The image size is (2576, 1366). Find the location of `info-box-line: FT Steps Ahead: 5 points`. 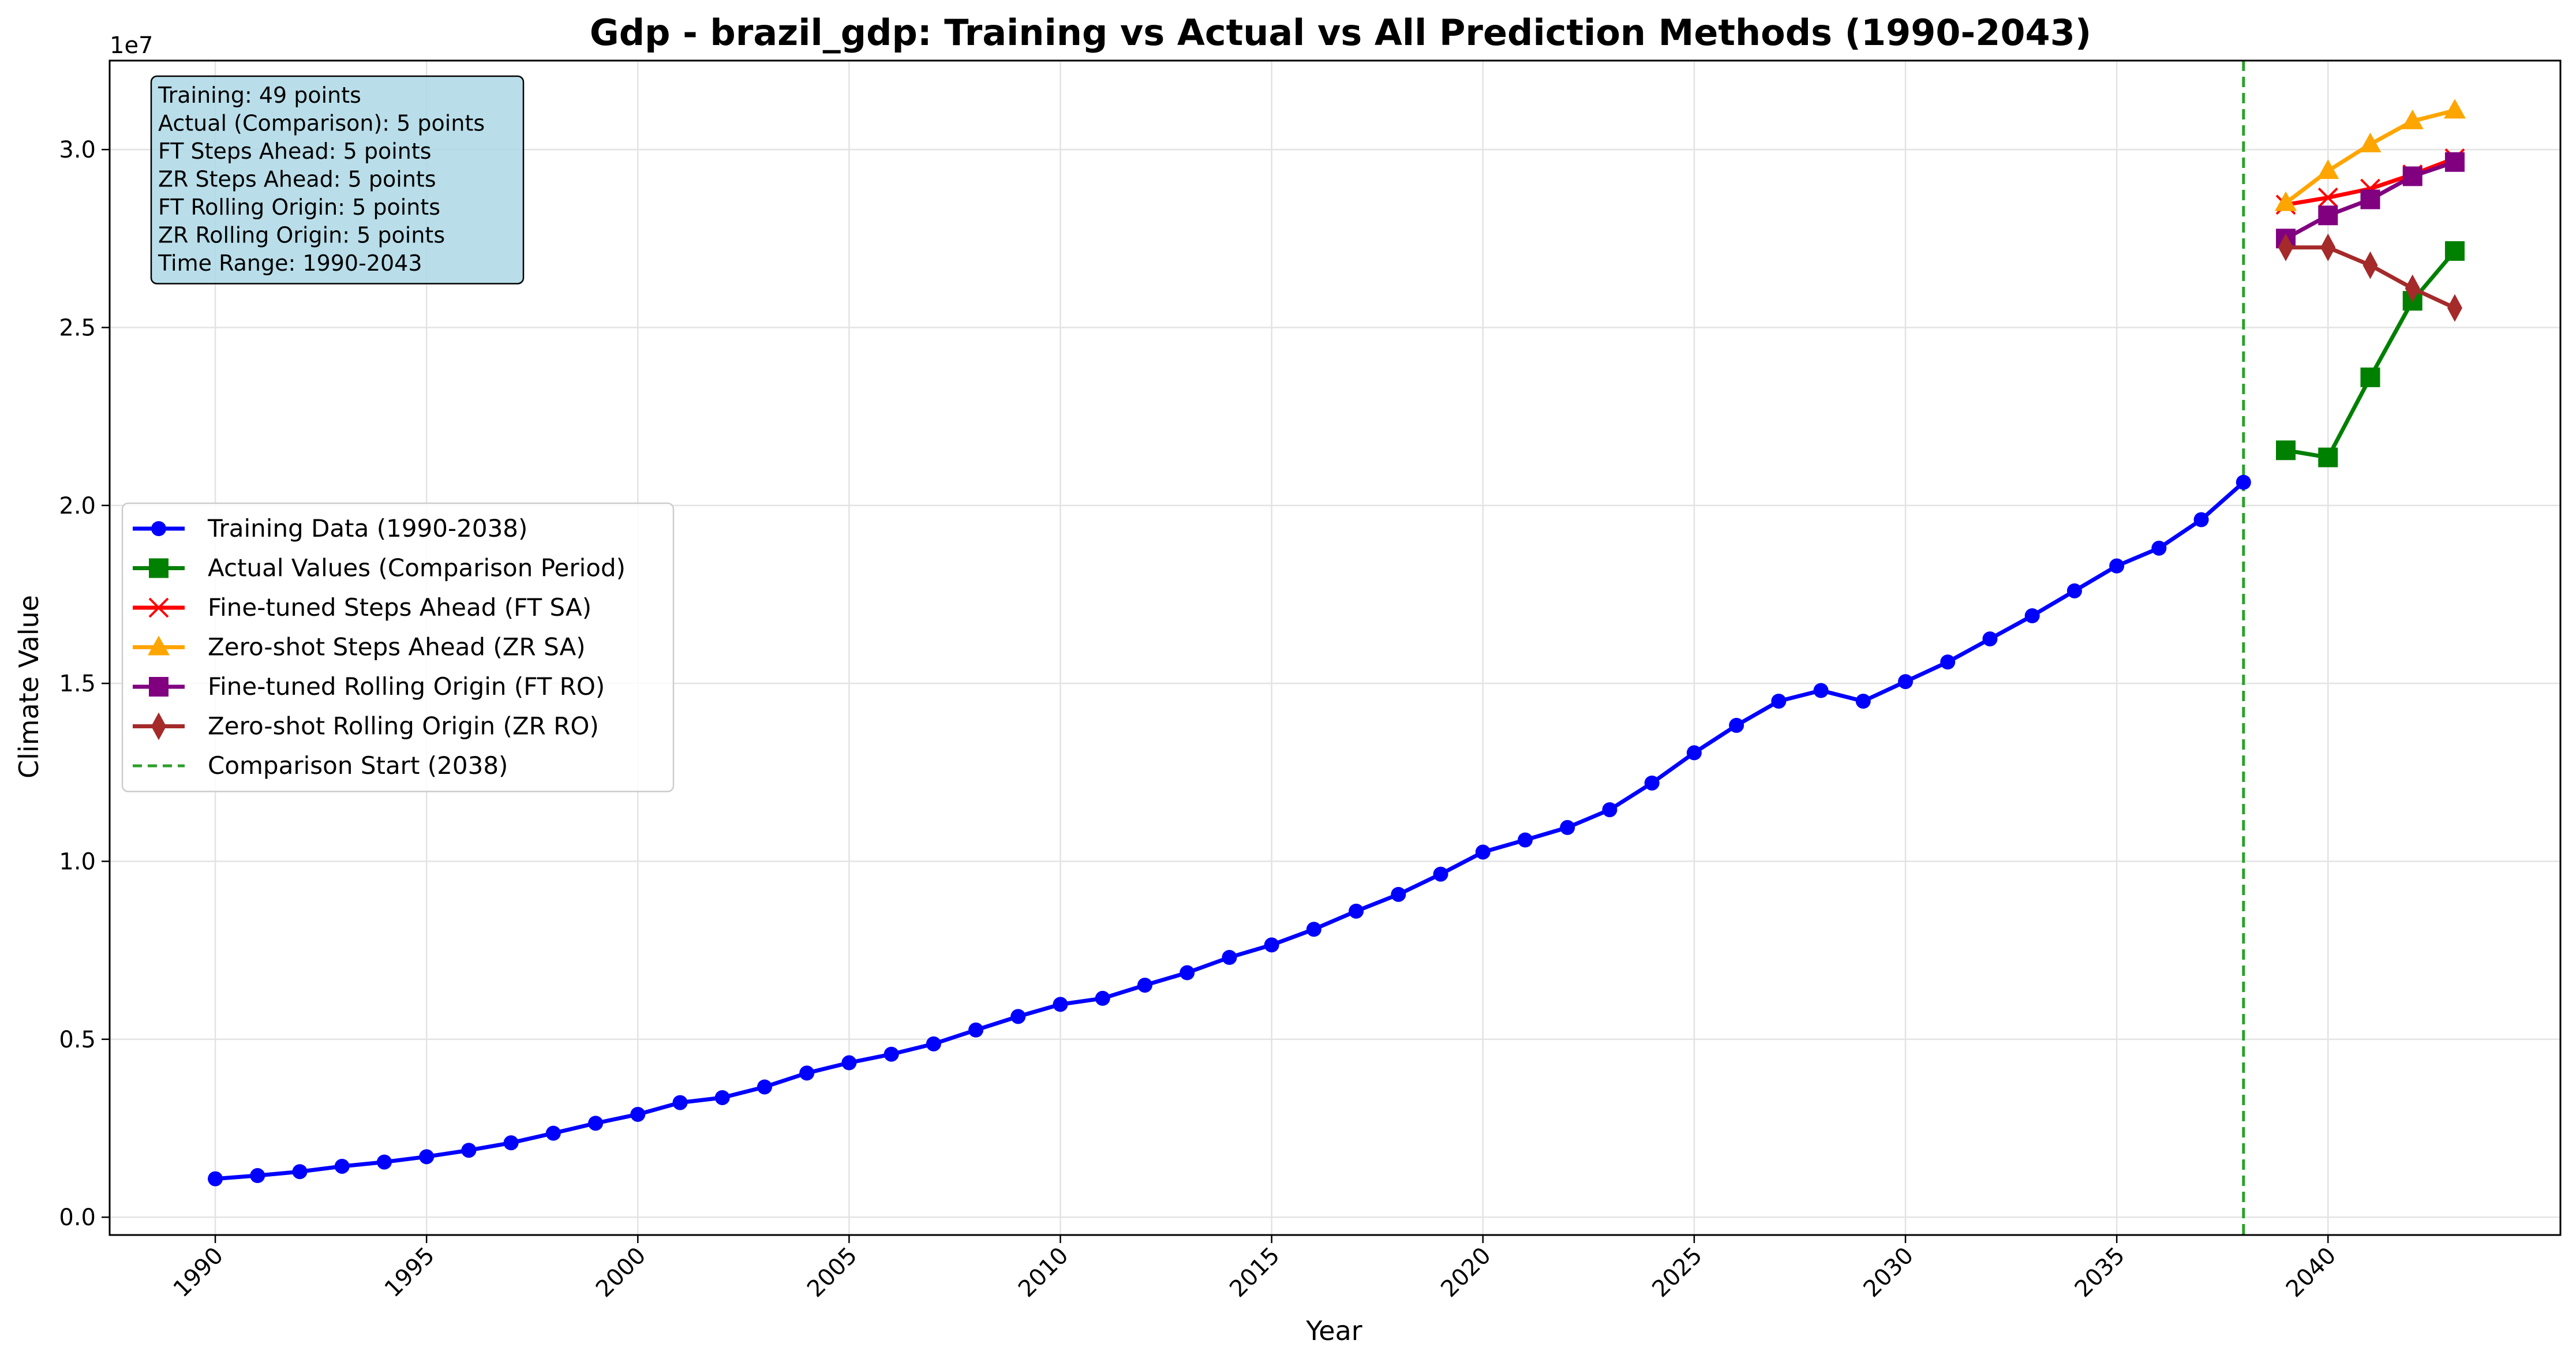

info-box-line: FT Steps Ahead: 5 points is located at coordinates (295, 151).